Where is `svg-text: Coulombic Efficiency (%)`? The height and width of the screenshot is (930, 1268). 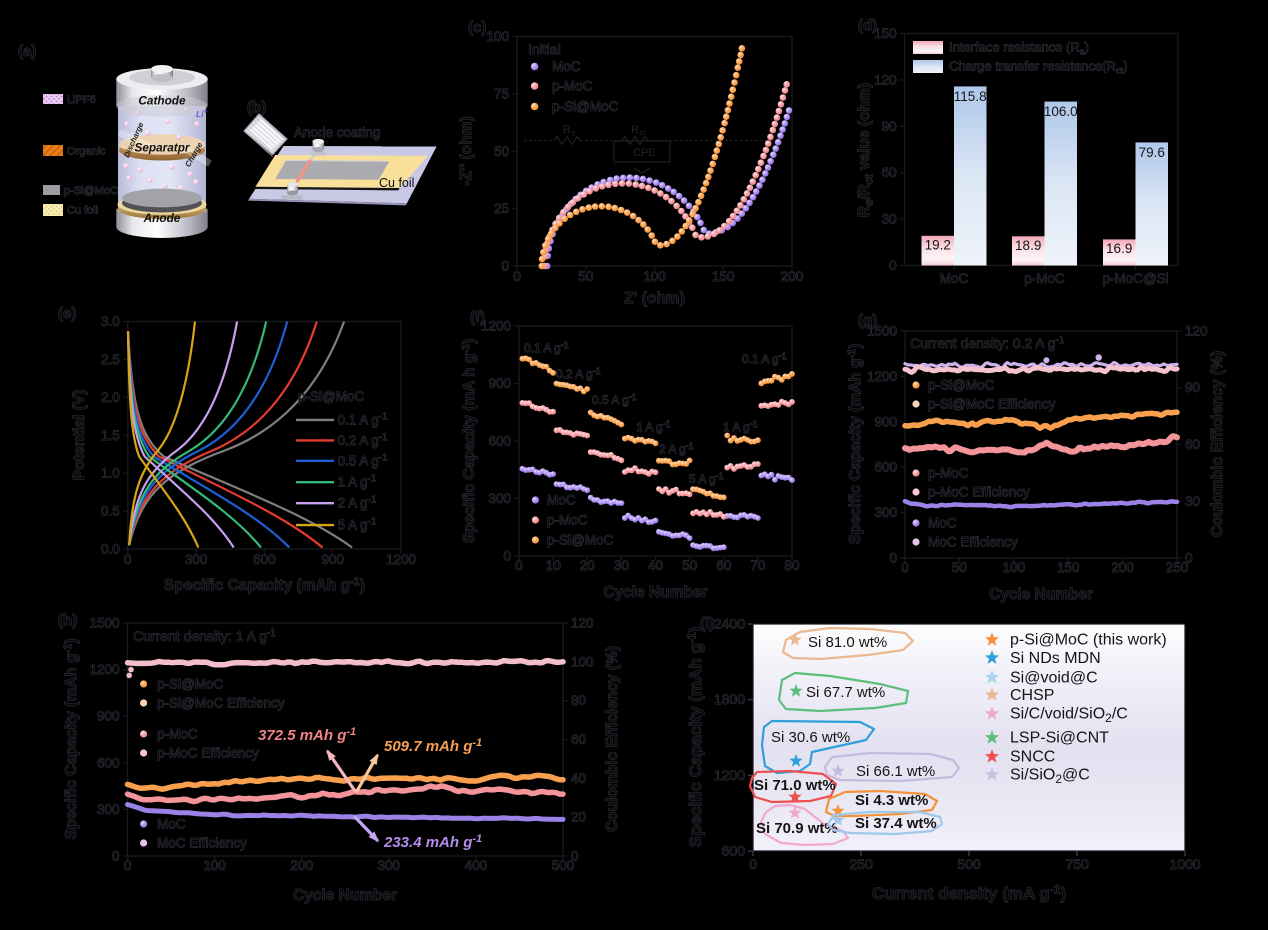 svg-text: Coulombic Efficiency (%) is located at coordinates (612, 739).